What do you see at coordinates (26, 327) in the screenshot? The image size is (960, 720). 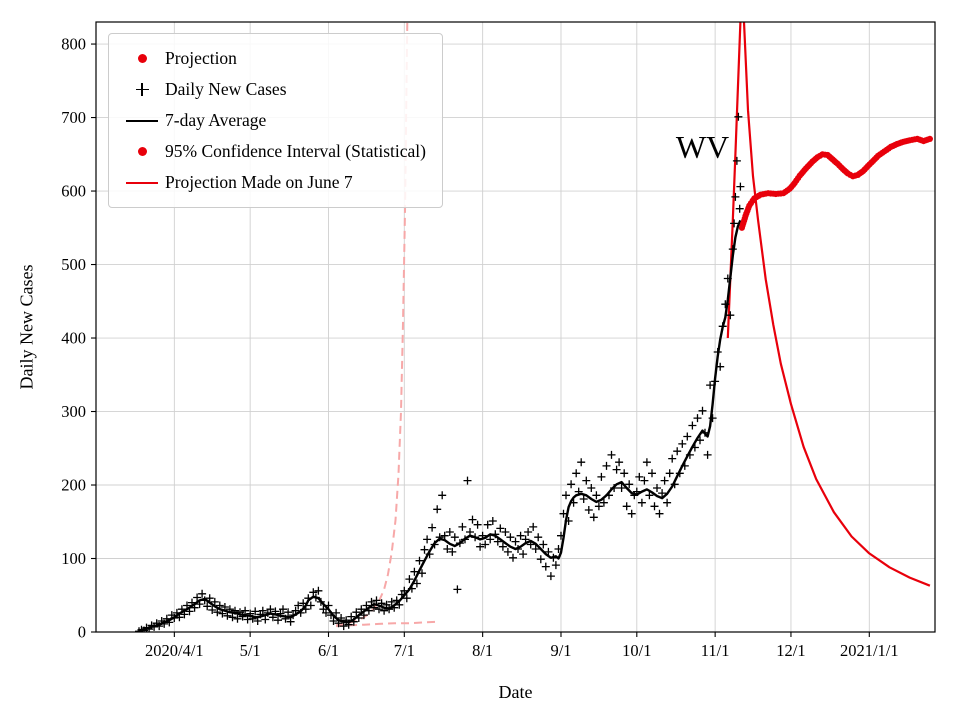 I see `y-axis-title: Daily New Cases` at bounding box center [26, 327].